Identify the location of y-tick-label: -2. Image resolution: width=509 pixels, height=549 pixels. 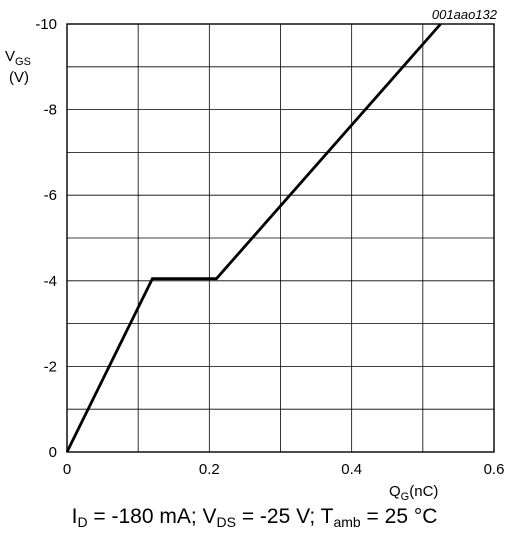
(50, 366).